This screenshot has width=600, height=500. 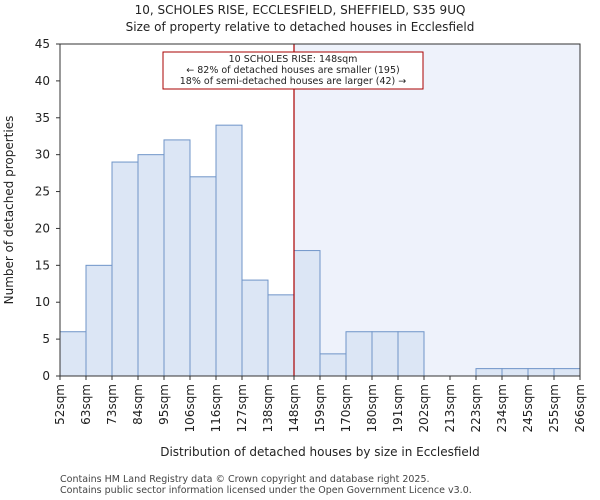 What do you see at coordinates (47, 210) in the screenshot?
I see `y-axis: 0 5 10 15 20 25 30 35 40 45` at bounding box center [47, 210].